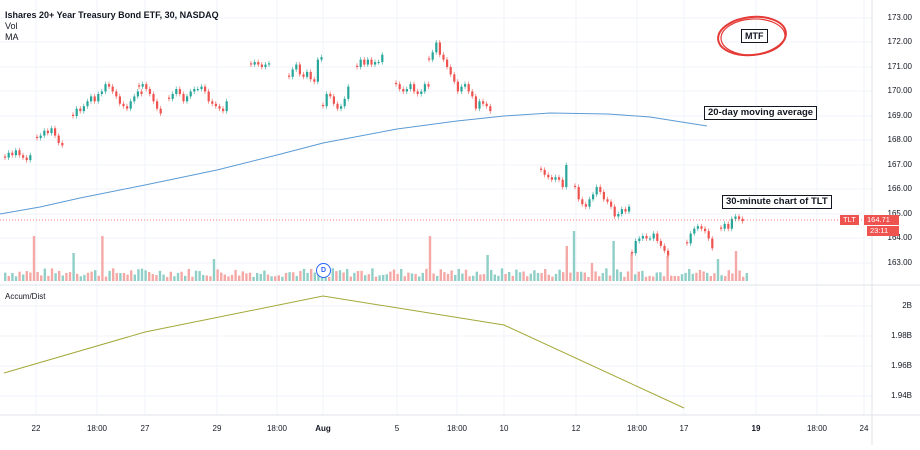 The image size is (920, 450). Describe the element at coordinates (901, 335) in the screenshot. I see `accum-tick-label: 1.98B` at that location.